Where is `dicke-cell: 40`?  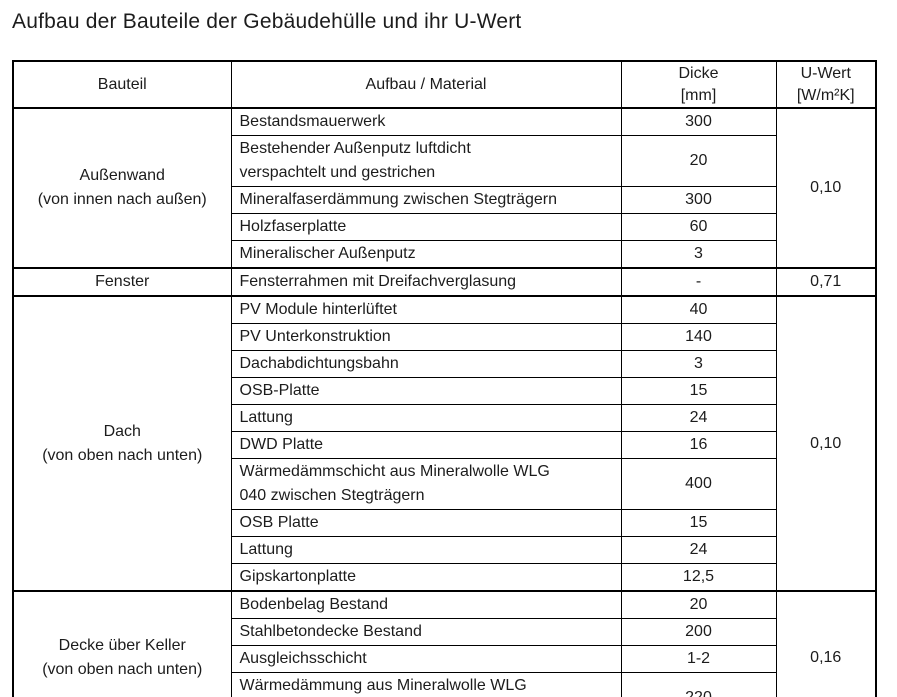
dicke-cell: 40 is located at coordinates (698, 309).